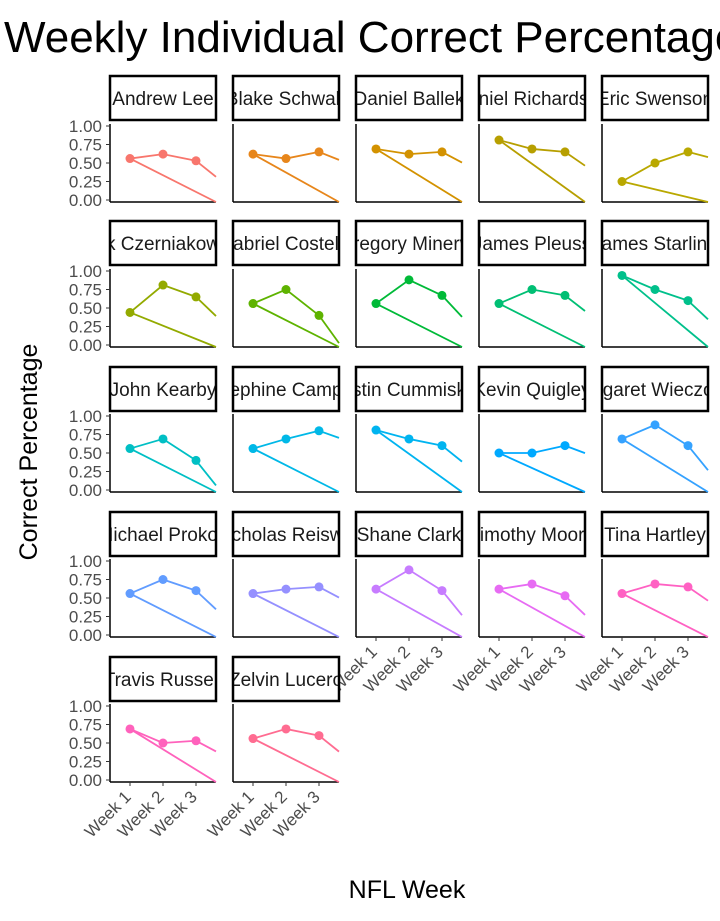 This screenshot has height=921, width=720. What do you see at coordinates (407, 890) in the screenshot?
I see `x-axis-title: NFL Week` at bounding box center [407, 890].